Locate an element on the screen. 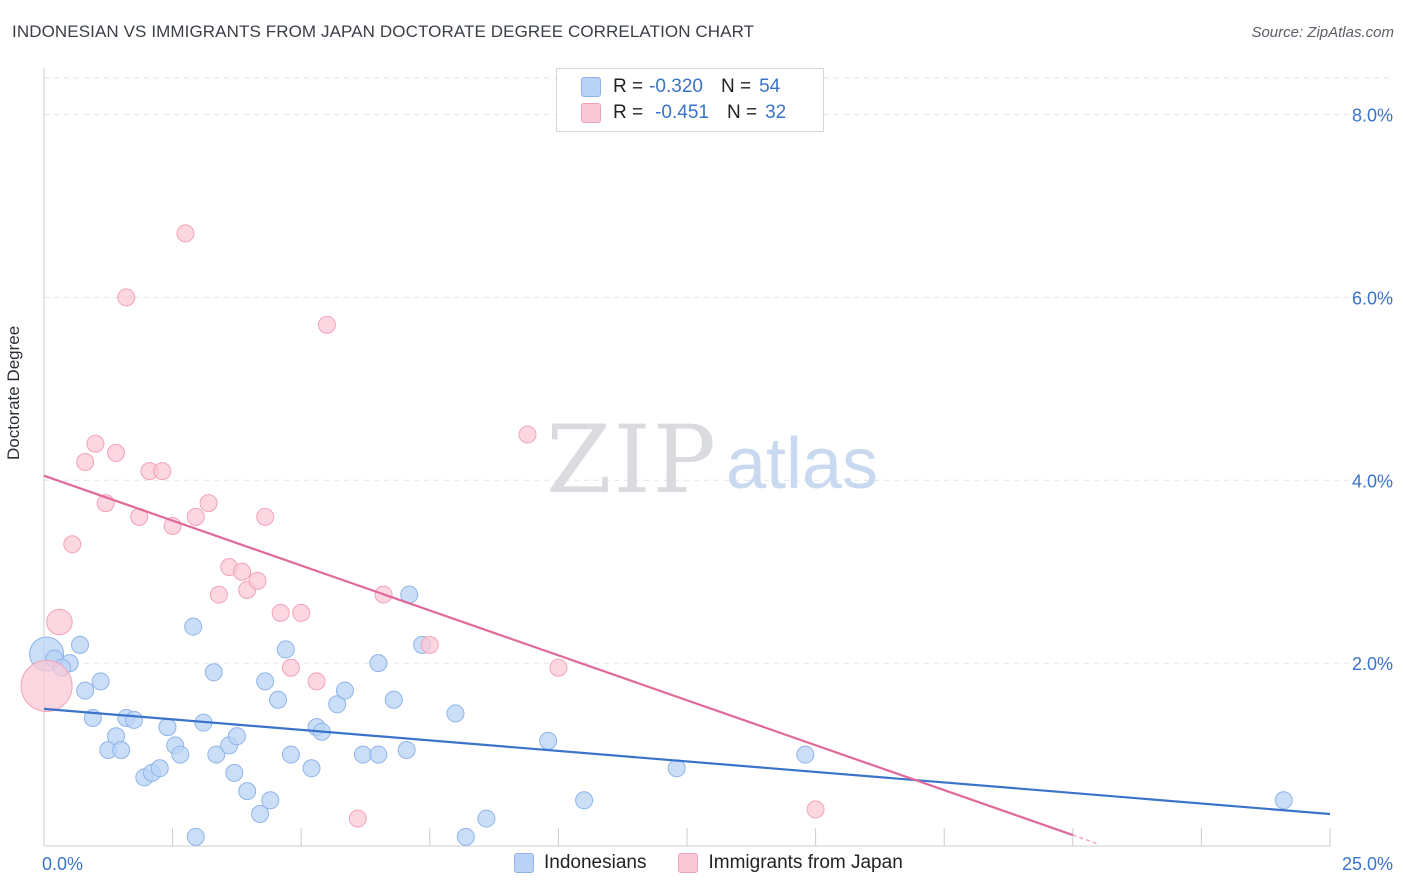 This screenshot has height=892, width=1406. legend-row-indonesians: R = -0.320 N = 54 is located at coordinates (680, 87).